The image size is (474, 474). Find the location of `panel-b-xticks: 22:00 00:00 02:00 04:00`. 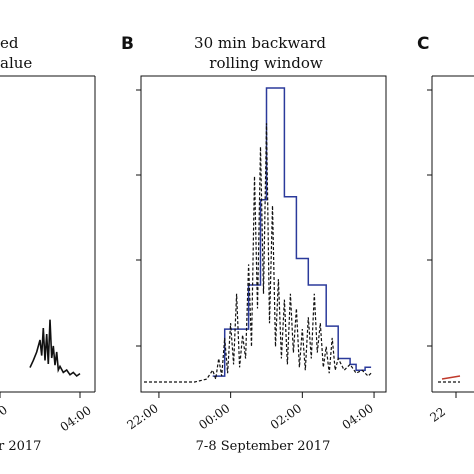

panel-b-xticks: 22:00 00:00 02:00 04:00 is located at coordinates (250, 412).